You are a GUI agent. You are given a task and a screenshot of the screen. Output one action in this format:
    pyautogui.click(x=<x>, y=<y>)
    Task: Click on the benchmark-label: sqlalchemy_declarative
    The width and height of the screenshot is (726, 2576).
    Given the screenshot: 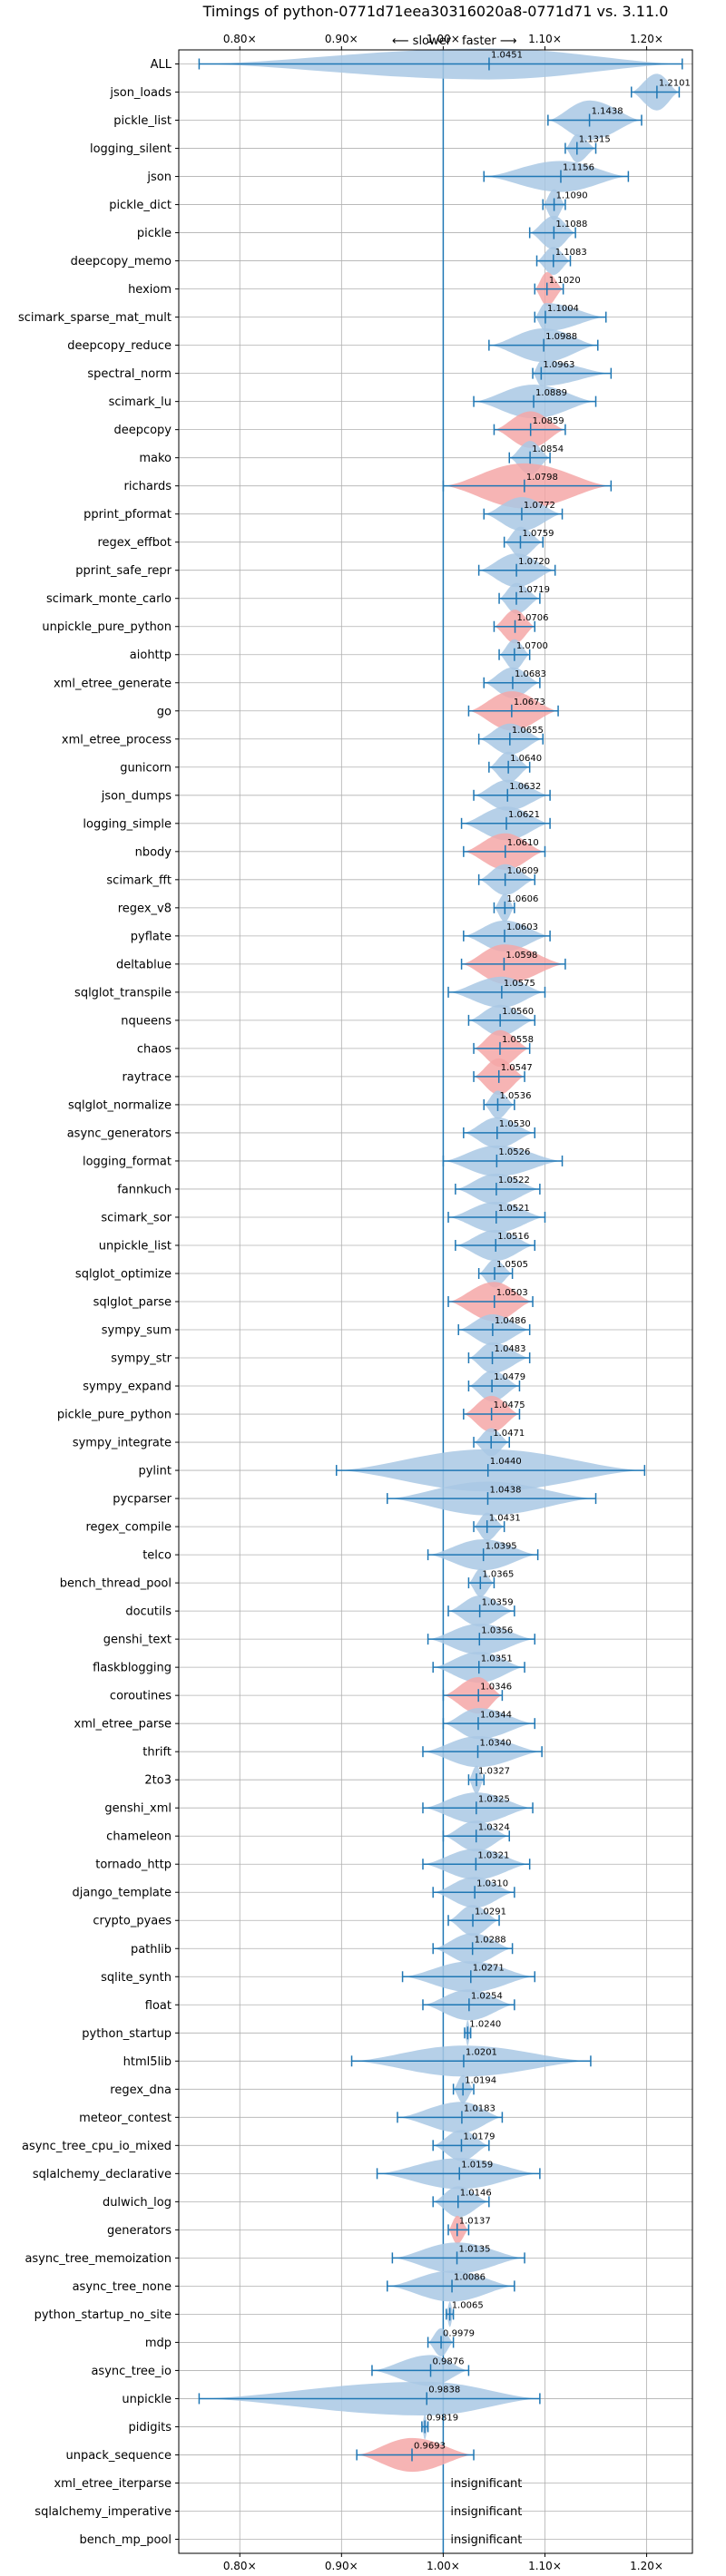 What is the action you would take?
    pyautogui.click(x=102, y=2174)
    